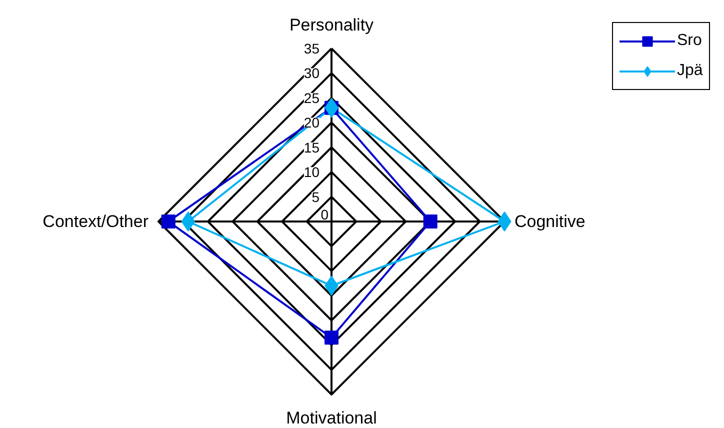  Describe the element at coordinates (324, 214) in the screenshot. I see `y-tick-label: 0` at that location.